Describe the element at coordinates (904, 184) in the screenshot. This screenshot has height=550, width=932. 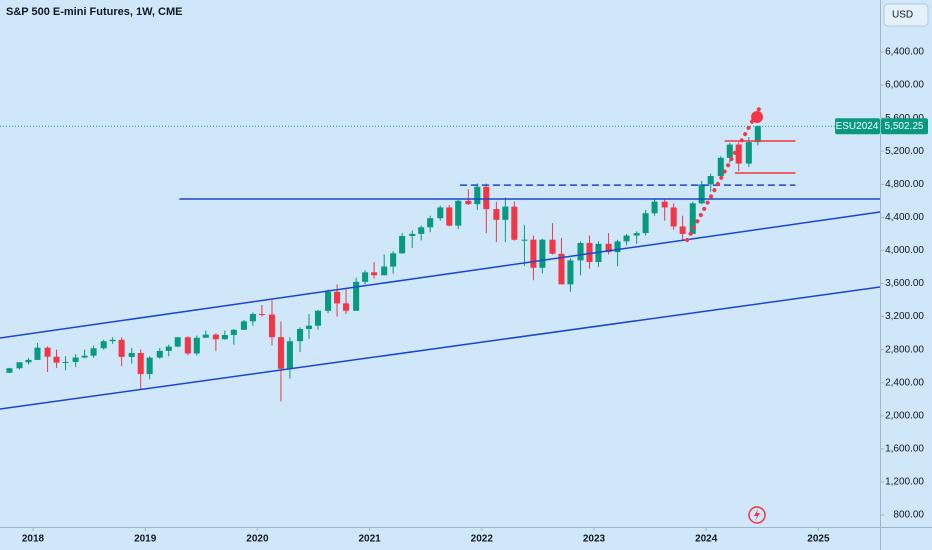
I see `y-tick-label: 4,800.00` at that location.